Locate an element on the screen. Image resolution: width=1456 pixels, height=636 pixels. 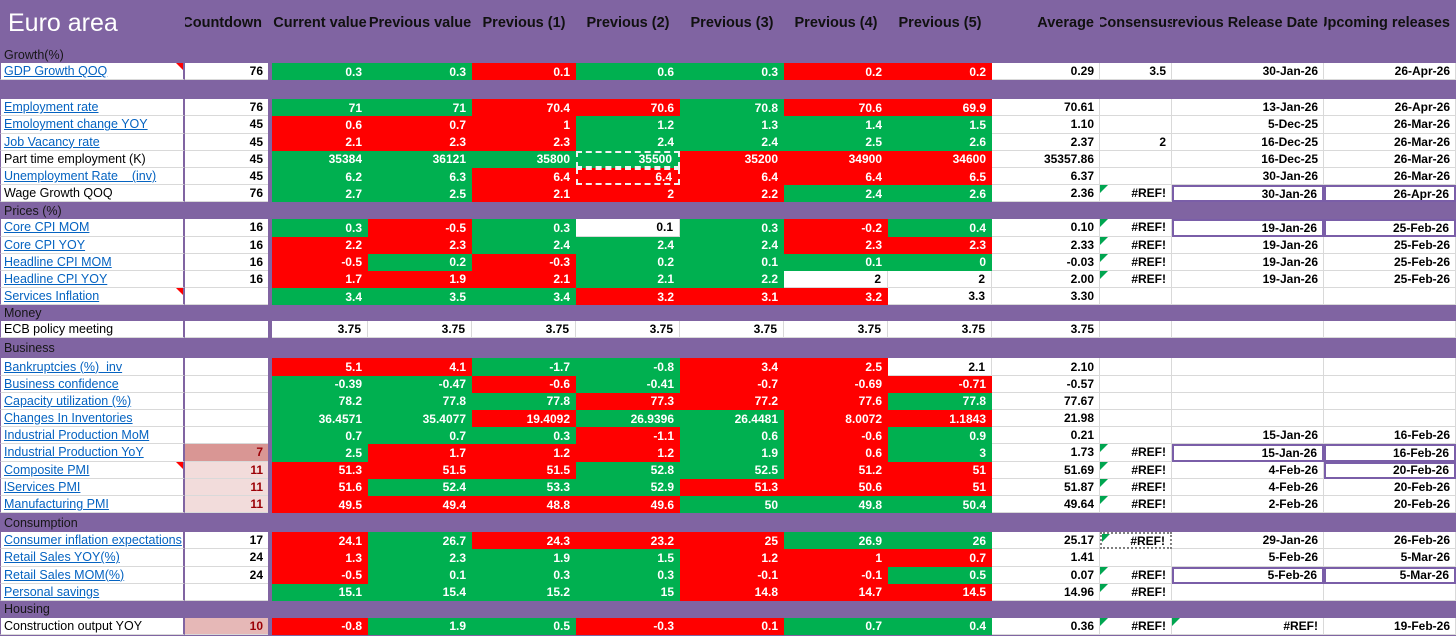
sheet-title-cell: Euro area is located at coordinates (63, 22).